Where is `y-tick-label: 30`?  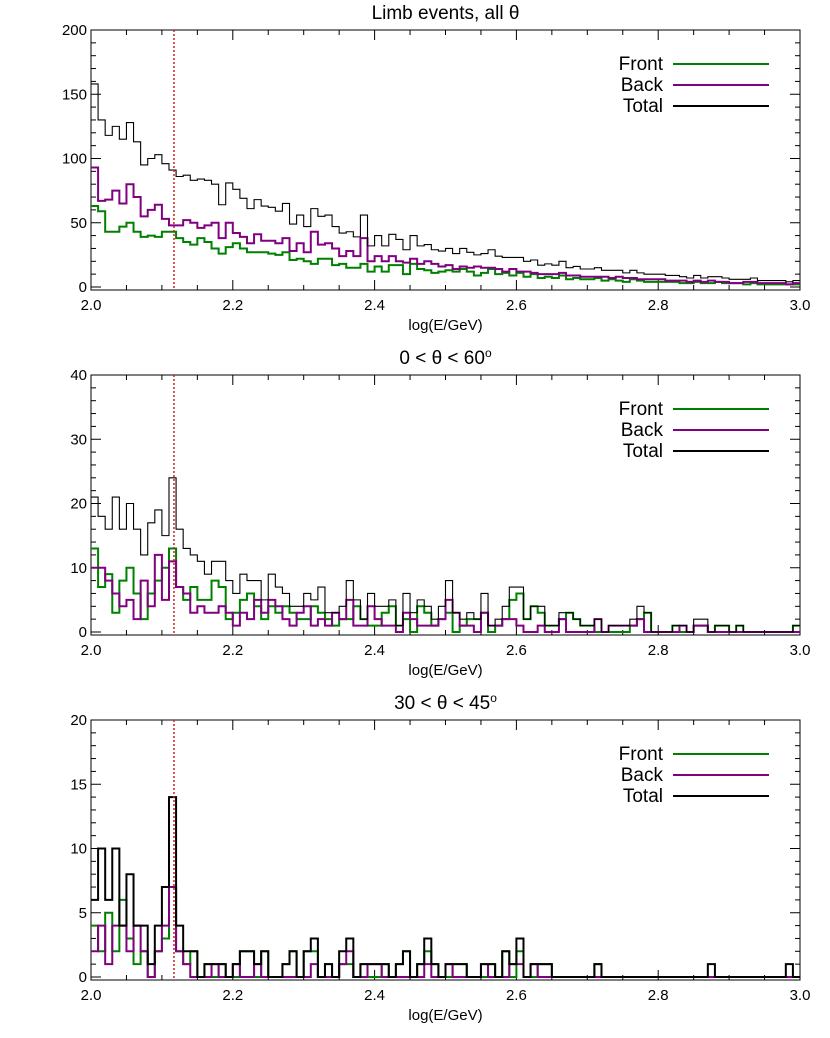
y-tick-label: 30 is located at coordinates (78, 439).